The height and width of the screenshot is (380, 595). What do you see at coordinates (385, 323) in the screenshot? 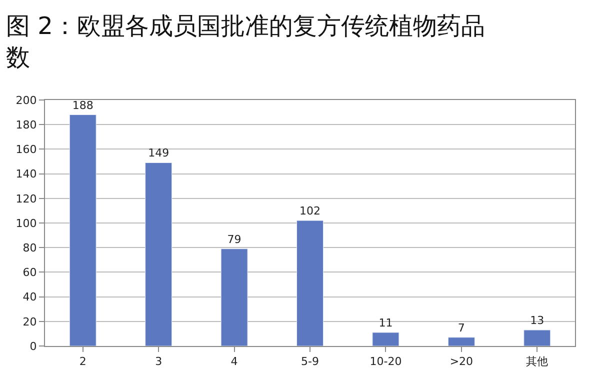
I see `data-label: 11` at bounding box center [385, 323].